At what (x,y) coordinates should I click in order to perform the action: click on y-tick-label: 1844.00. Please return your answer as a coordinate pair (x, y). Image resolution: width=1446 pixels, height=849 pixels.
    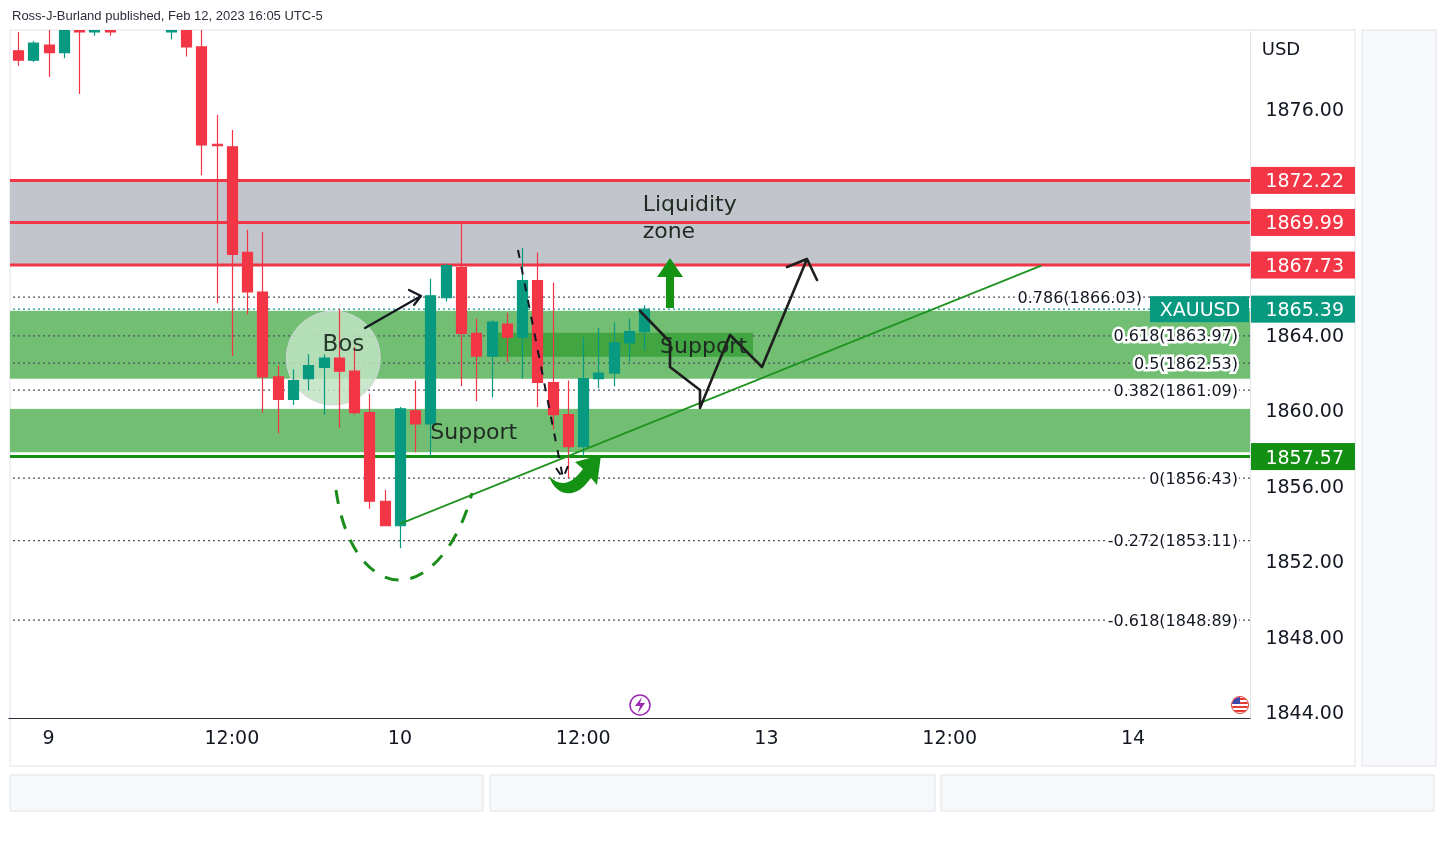
    Looking at the image, I should click on (1304, 711).